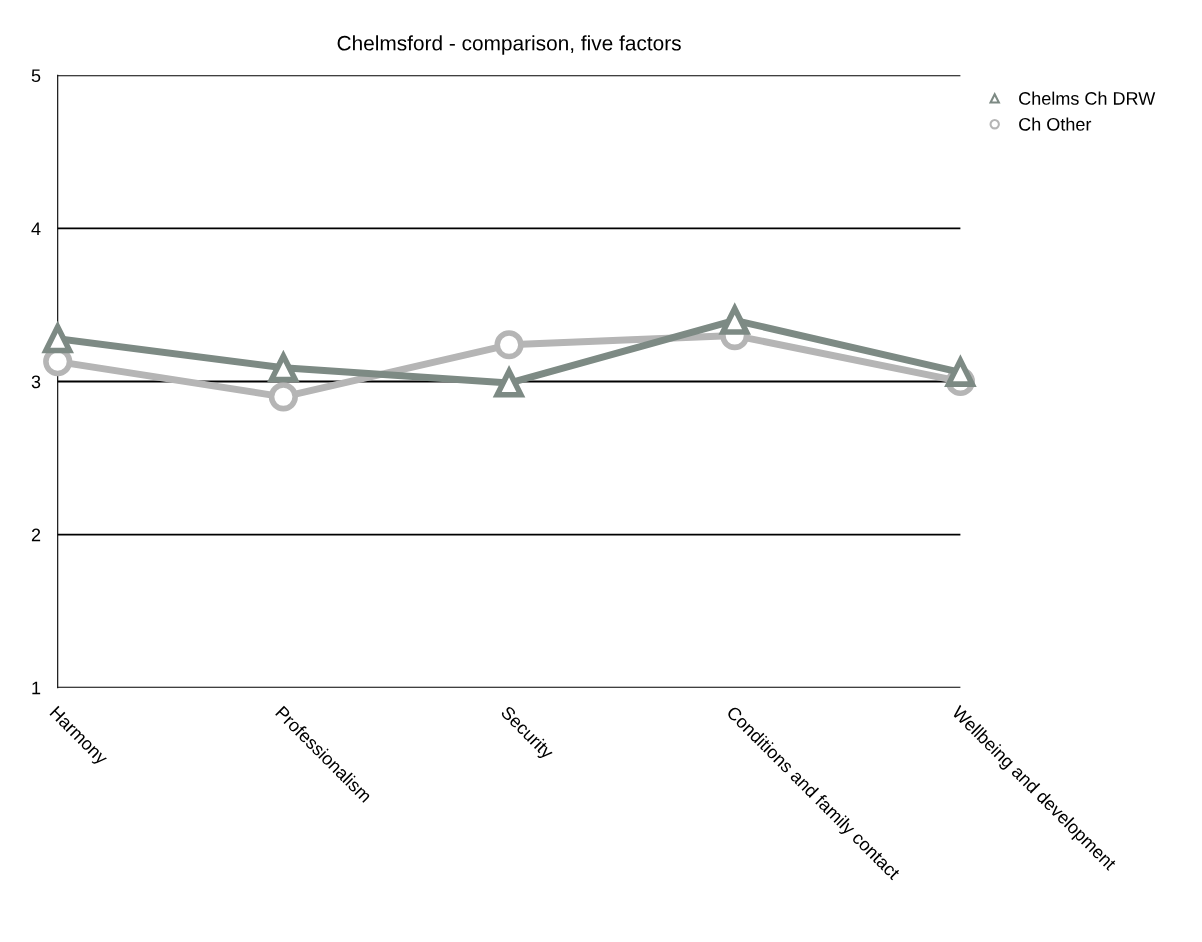  What do you see at coordinates (36, 228) in the screenshot?
I see `y-tick-label: 4` at bounding box center [36, 228].